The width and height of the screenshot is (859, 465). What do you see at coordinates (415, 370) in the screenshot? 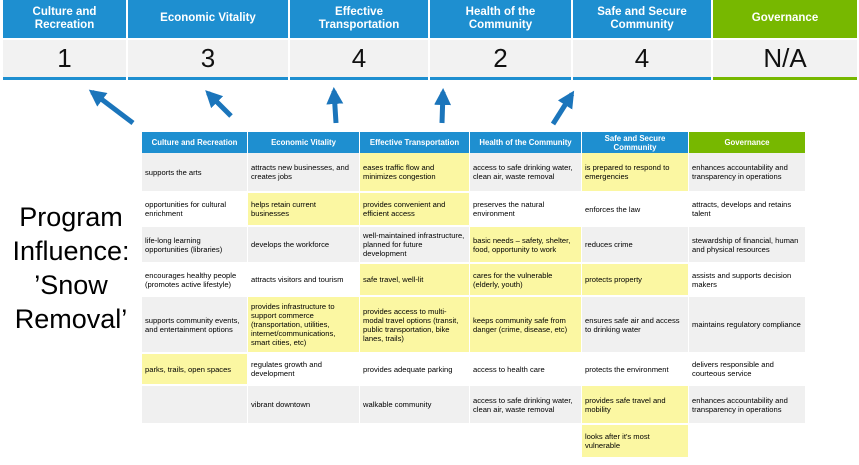
I see `matrix-cell: provides adequate parking` at bounding box center [415, 370].